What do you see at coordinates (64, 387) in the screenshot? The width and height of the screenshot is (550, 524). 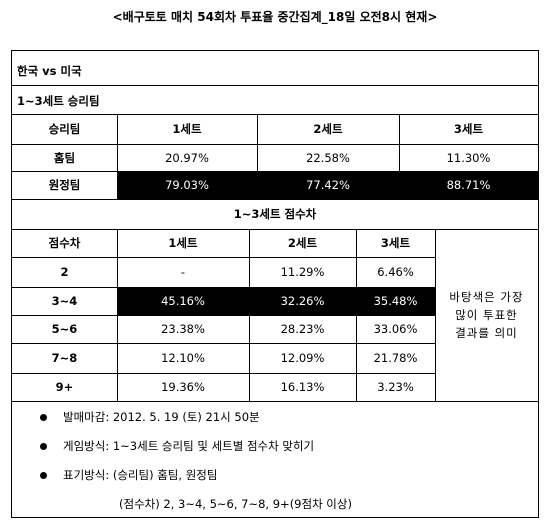 I see `s2-row-9-label: 9+` at bounding box center [64, 387].